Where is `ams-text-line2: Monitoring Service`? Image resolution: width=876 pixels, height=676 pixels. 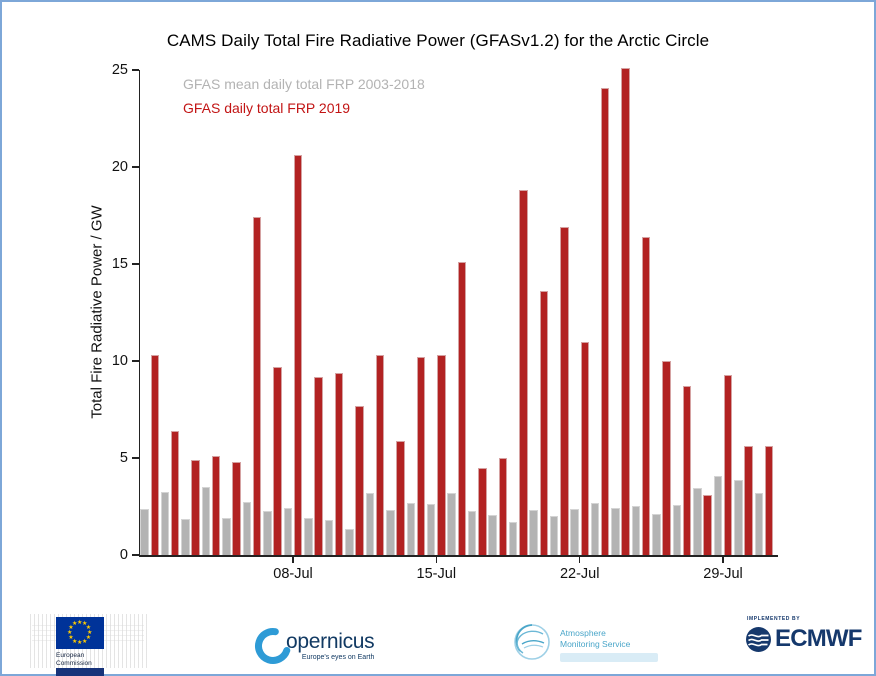 ams-text-line2: Monitoring Service is located at coordinates (595, 643).